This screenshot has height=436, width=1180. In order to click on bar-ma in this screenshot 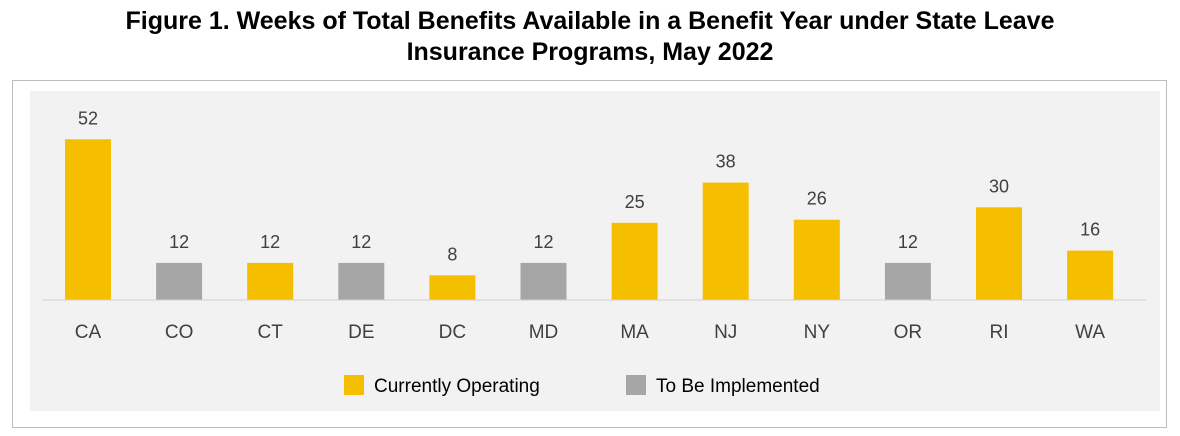, I will do `click(634, 261)`.